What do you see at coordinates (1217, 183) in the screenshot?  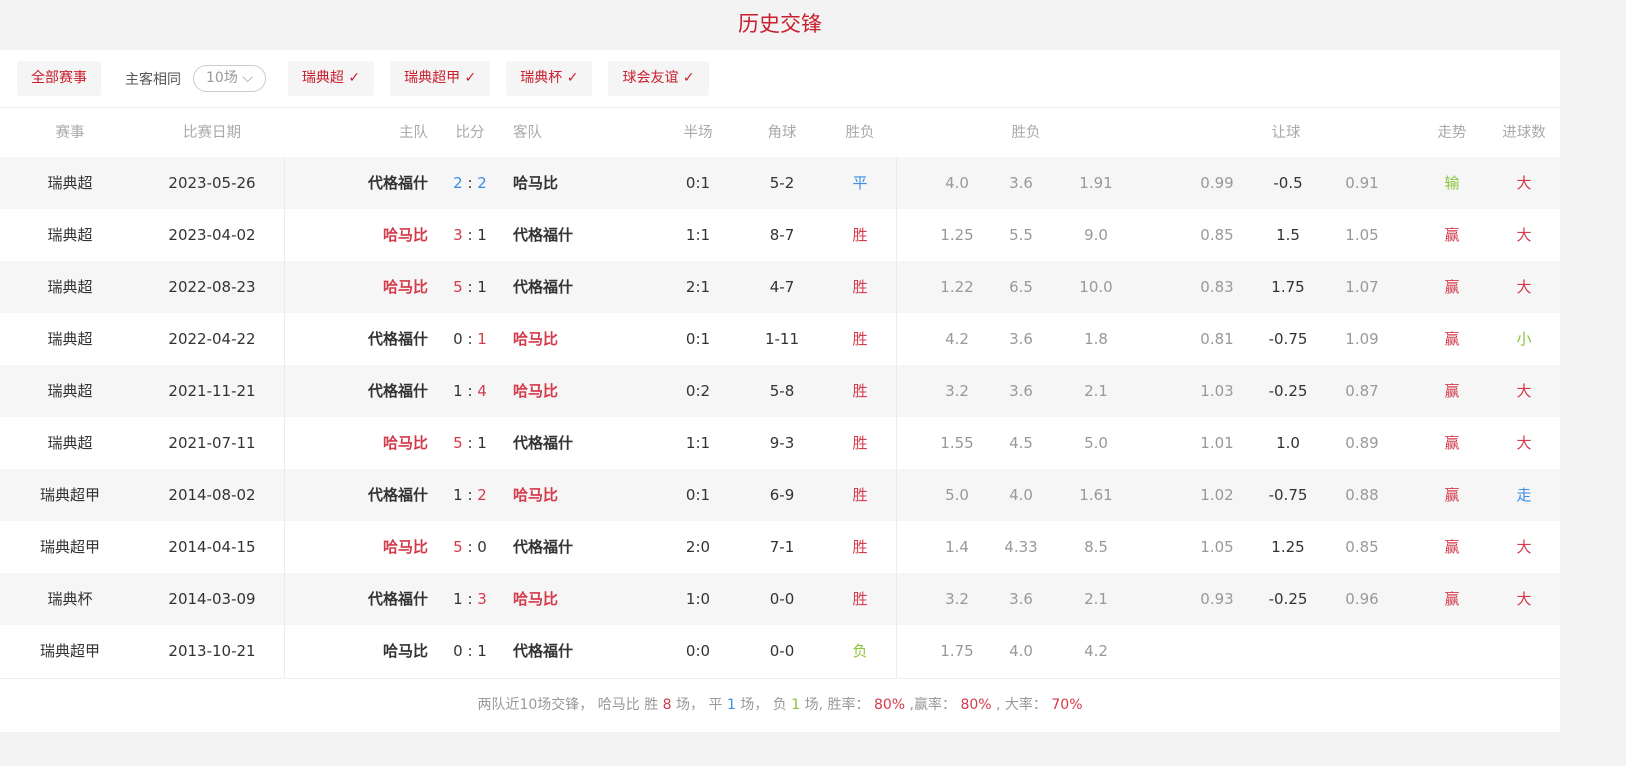 I see `handicap-home: 0.99` at bounding box center [1217, 183].